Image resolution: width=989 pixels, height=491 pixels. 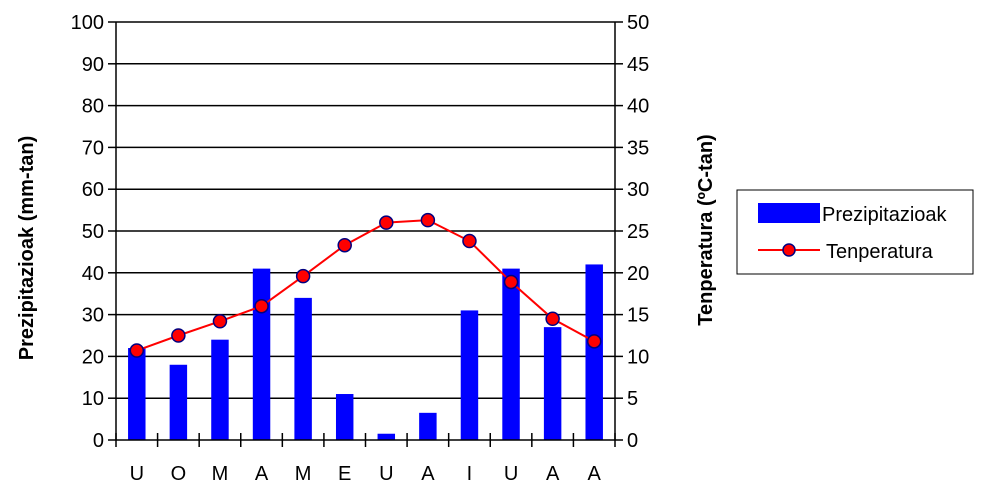 I want to click on temperature-line, so click(x=365, y=285).